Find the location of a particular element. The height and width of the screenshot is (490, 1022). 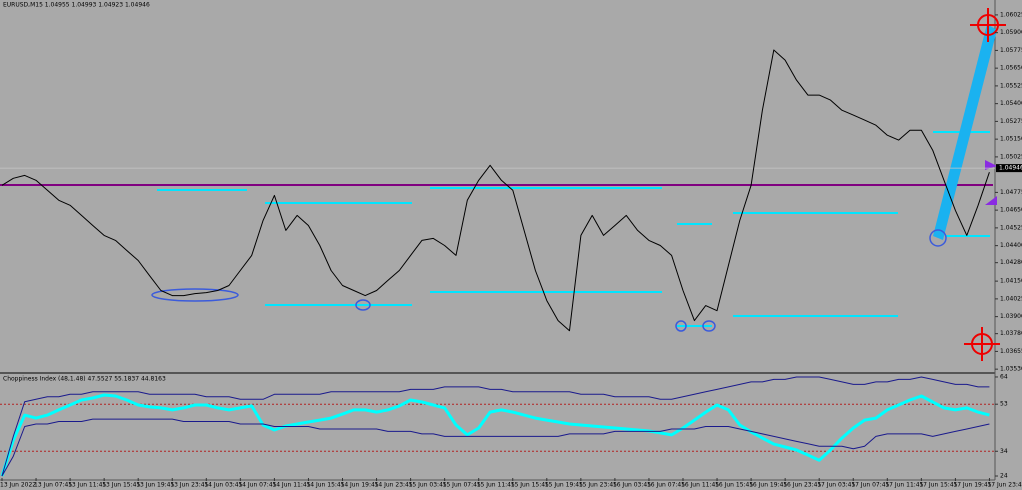

x-tick-label: 14 Jun 19:45 is located at coordinates (360, 485).